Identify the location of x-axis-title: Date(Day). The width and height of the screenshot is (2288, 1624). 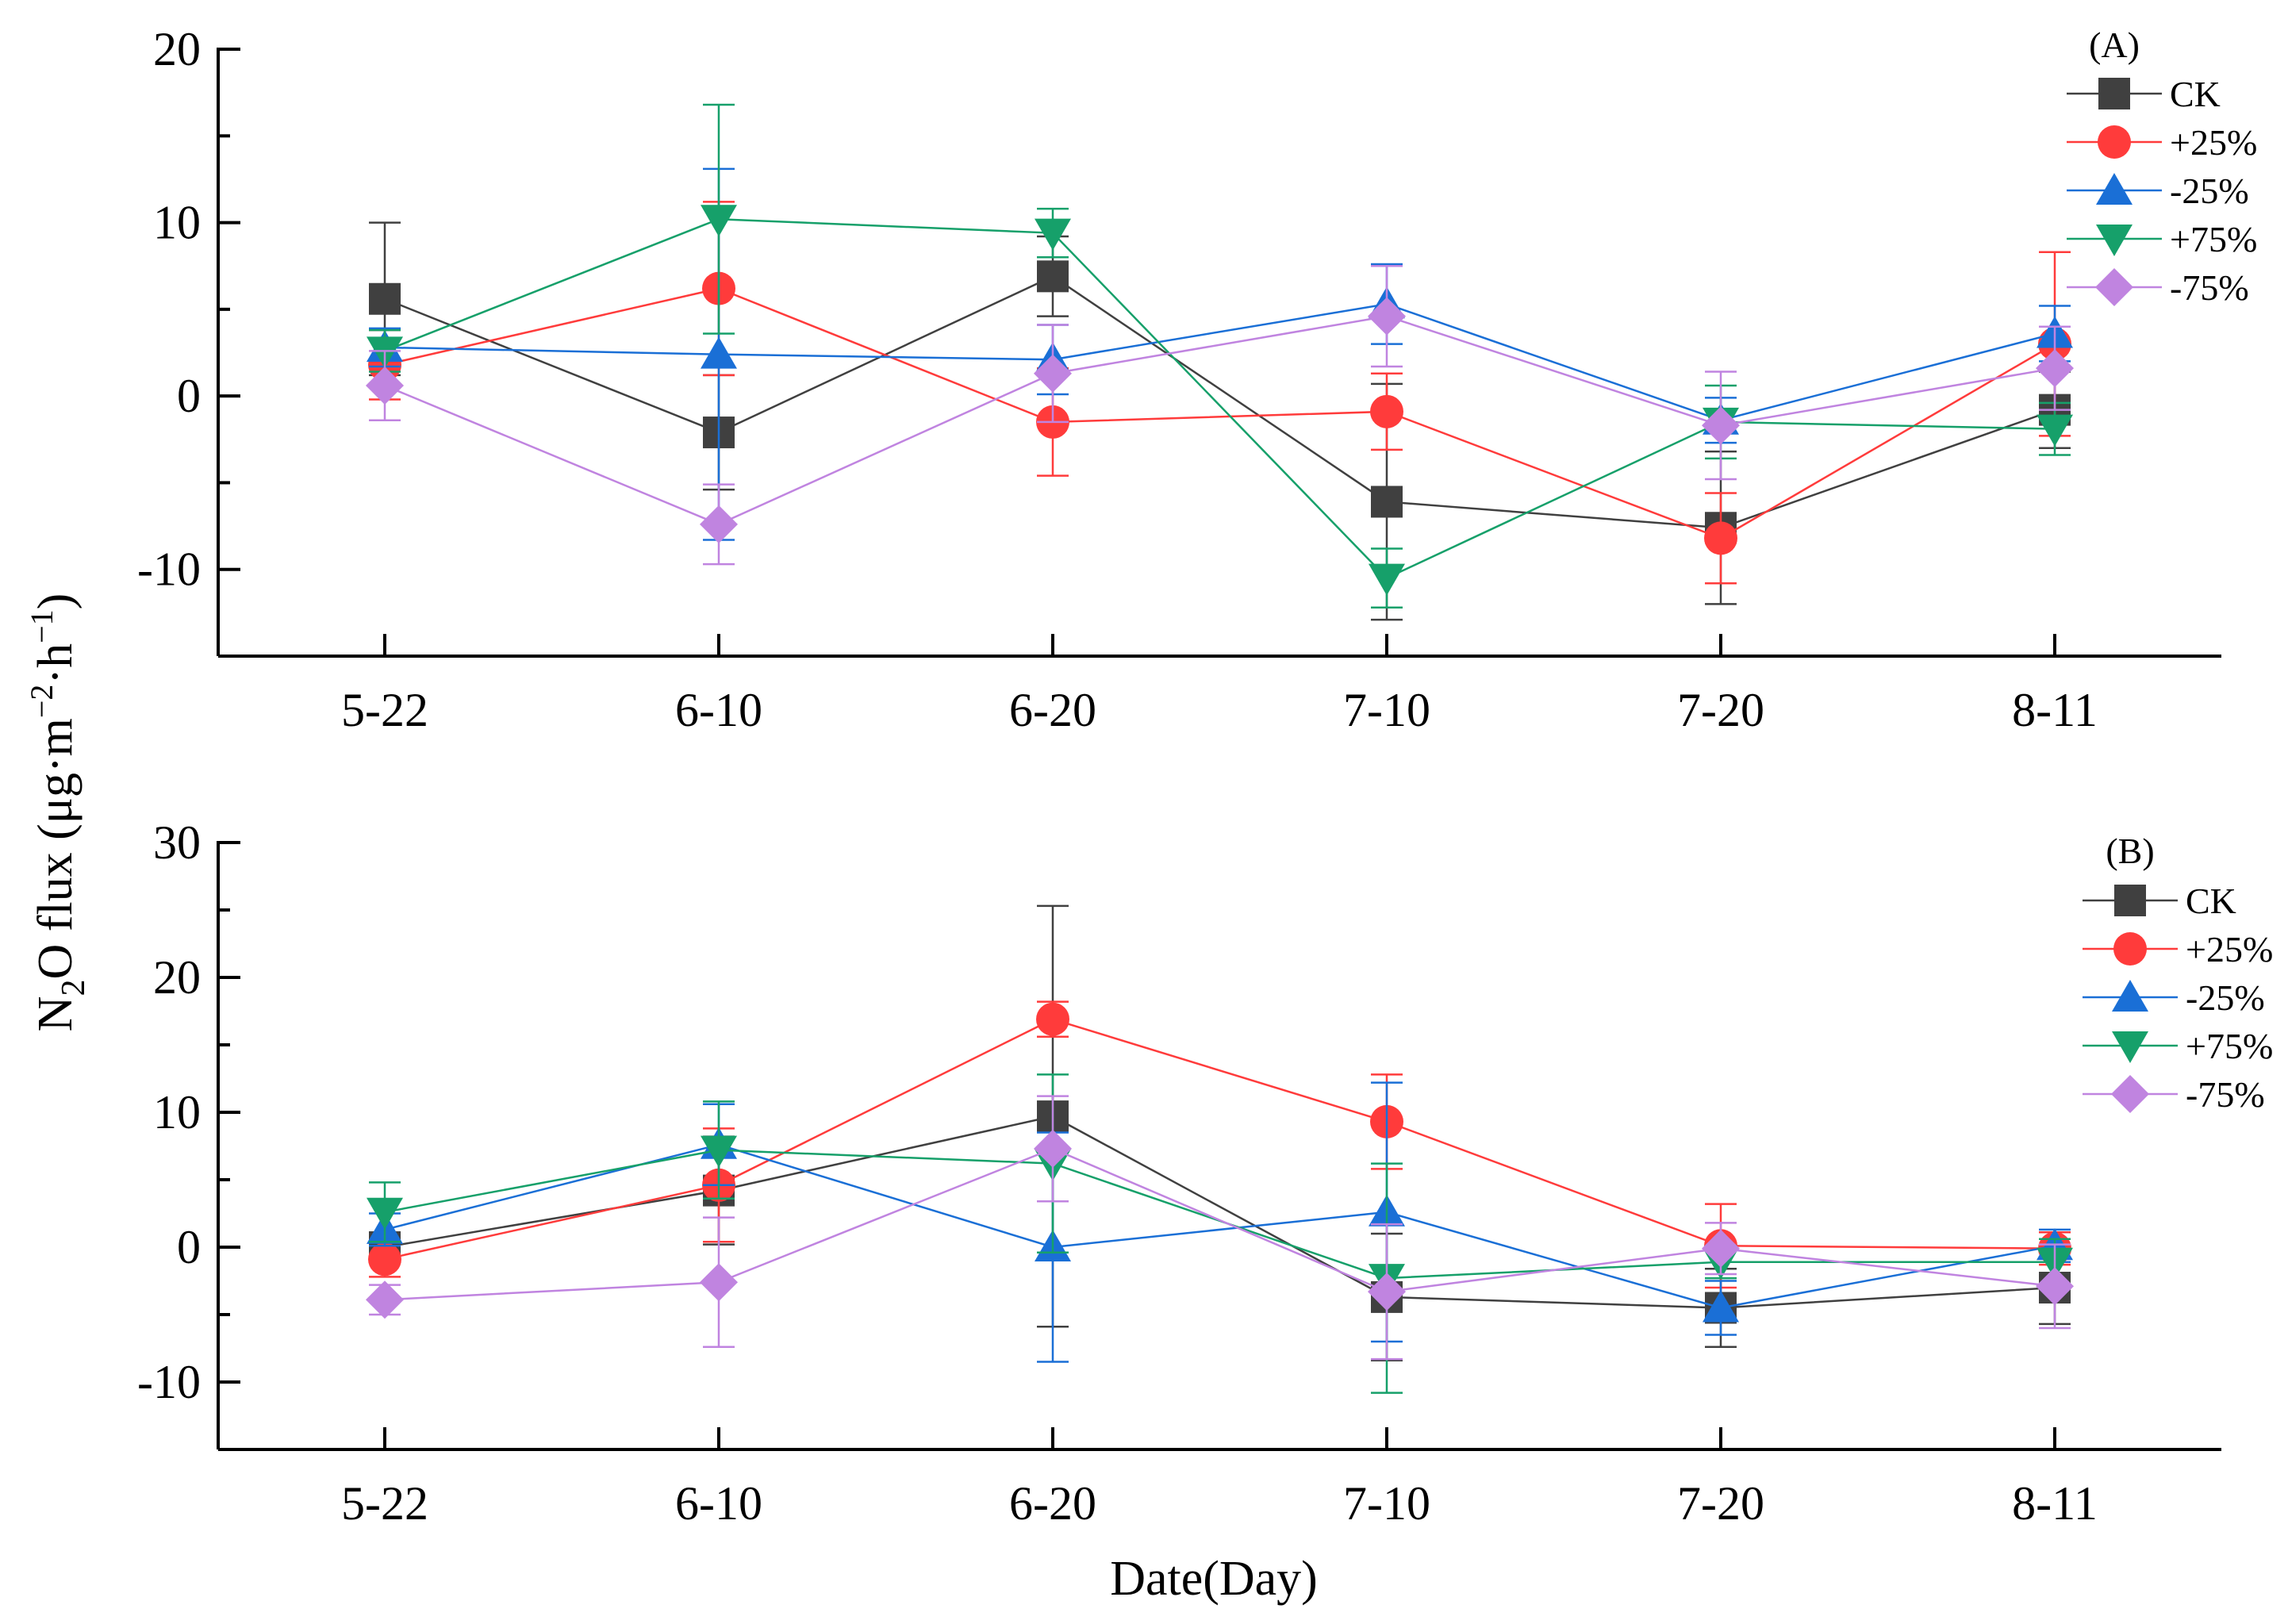
(1214, 1579).